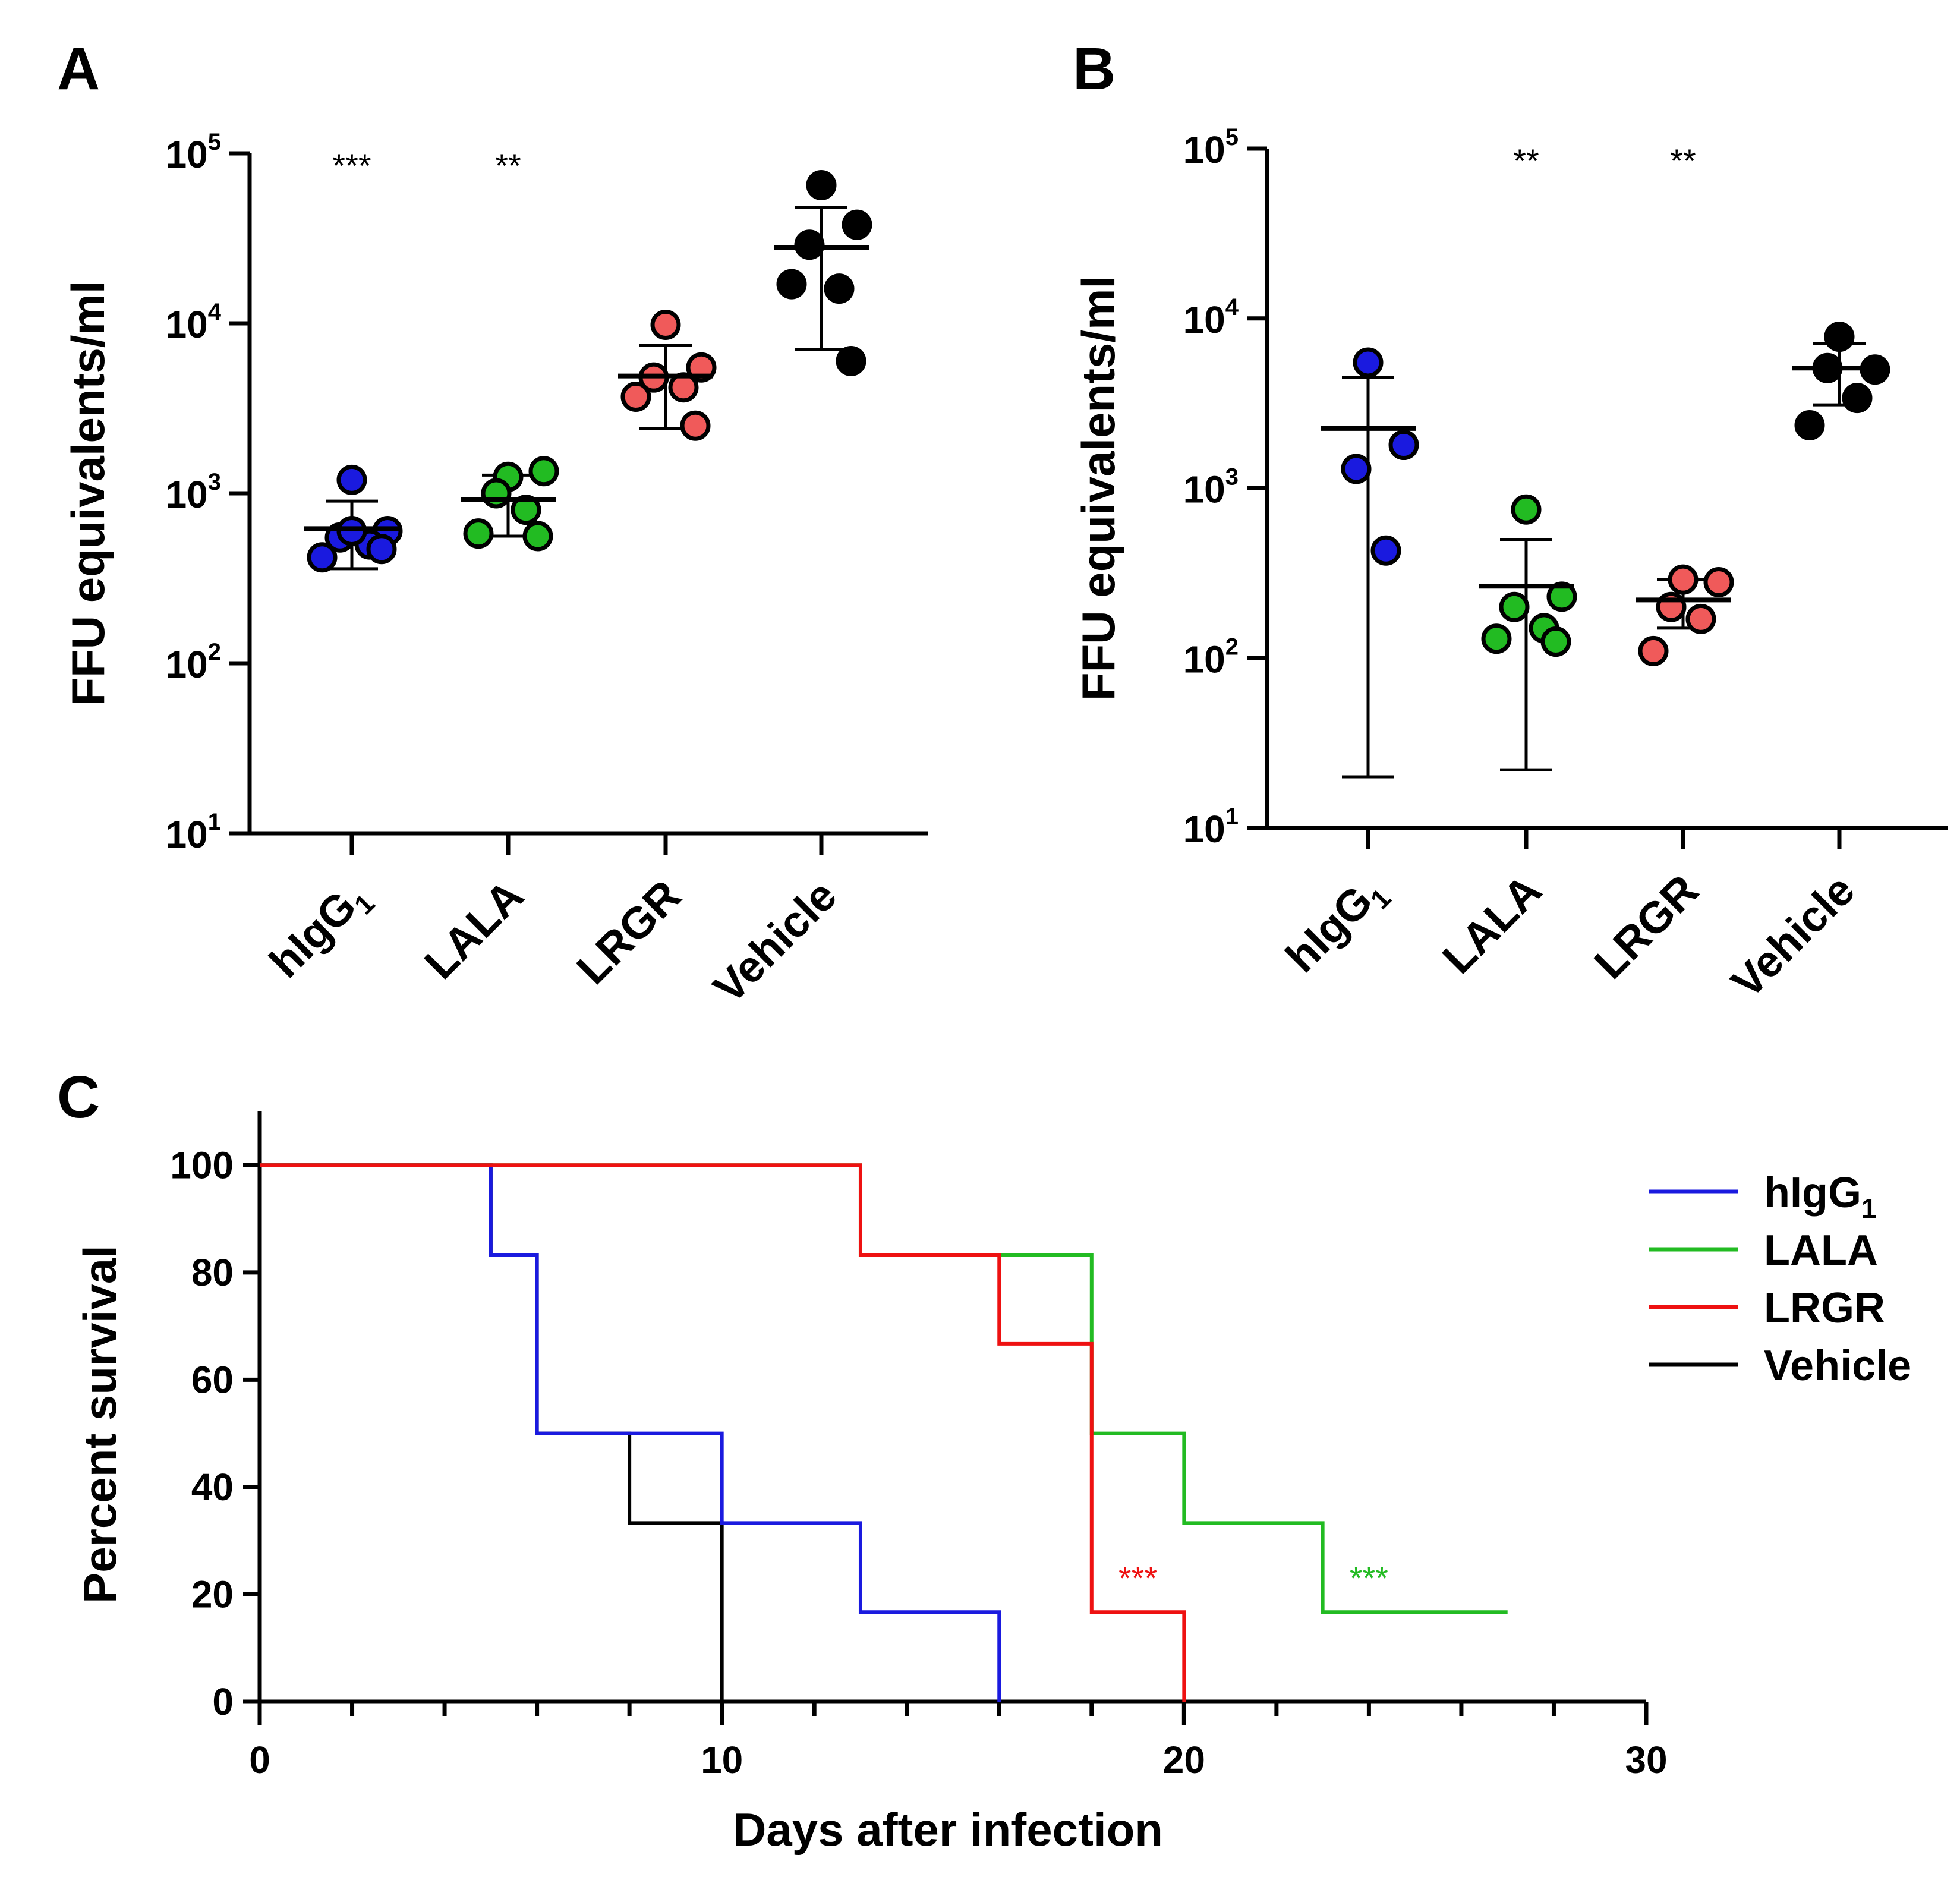 The height and width of the screenshot is (1880, 1960). I want to click on legend-label: LALA, so click(1821, 1250).